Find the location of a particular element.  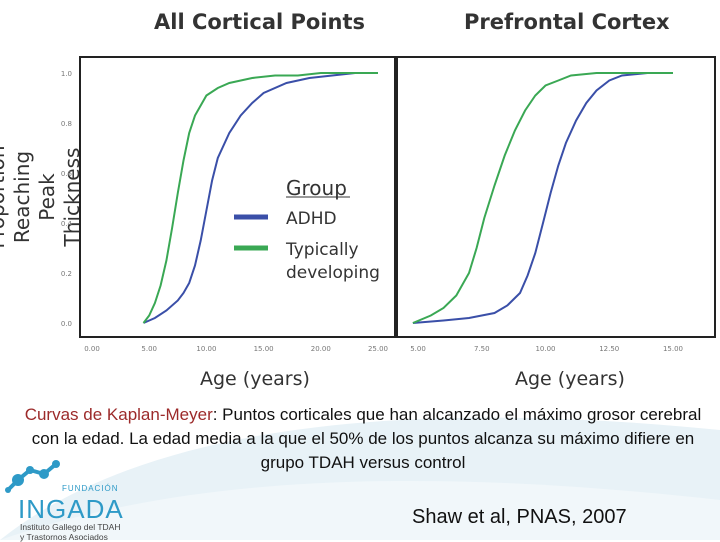

chart-title-right: Prefrontal Cortex is located at coordinates (567, 22).